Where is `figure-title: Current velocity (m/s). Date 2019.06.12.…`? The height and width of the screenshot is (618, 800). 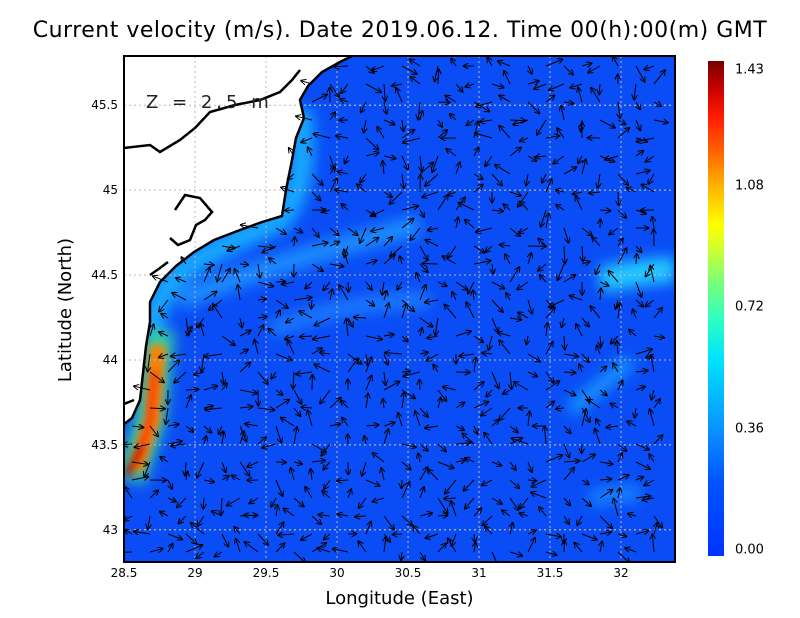 figure-title: Current velocity (m/s). Date 2019.06.12.… is located at coordinates (400, 30).